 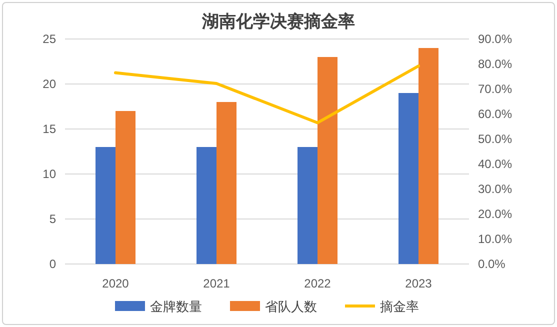 What do you see at coordinates (492, 263) in the screenshot?
I see `y2-tick-label: 0.0%` at bounding box center [492, 263].